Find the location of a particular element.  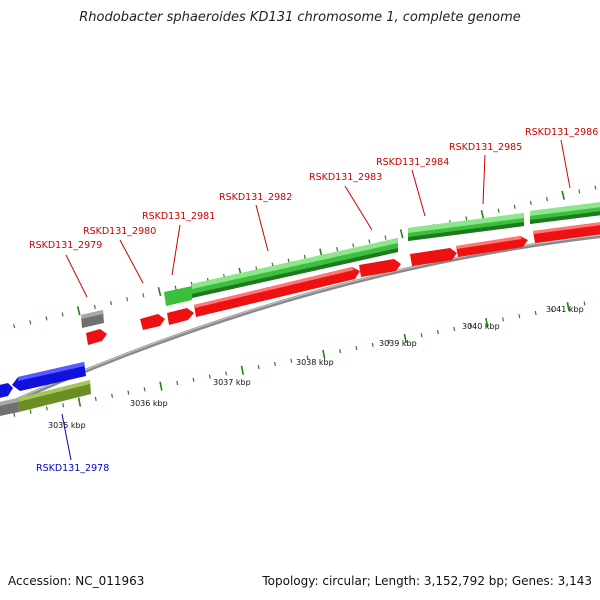

scale-label-3039: 3039 kbp is located at coordinates (398, 343).